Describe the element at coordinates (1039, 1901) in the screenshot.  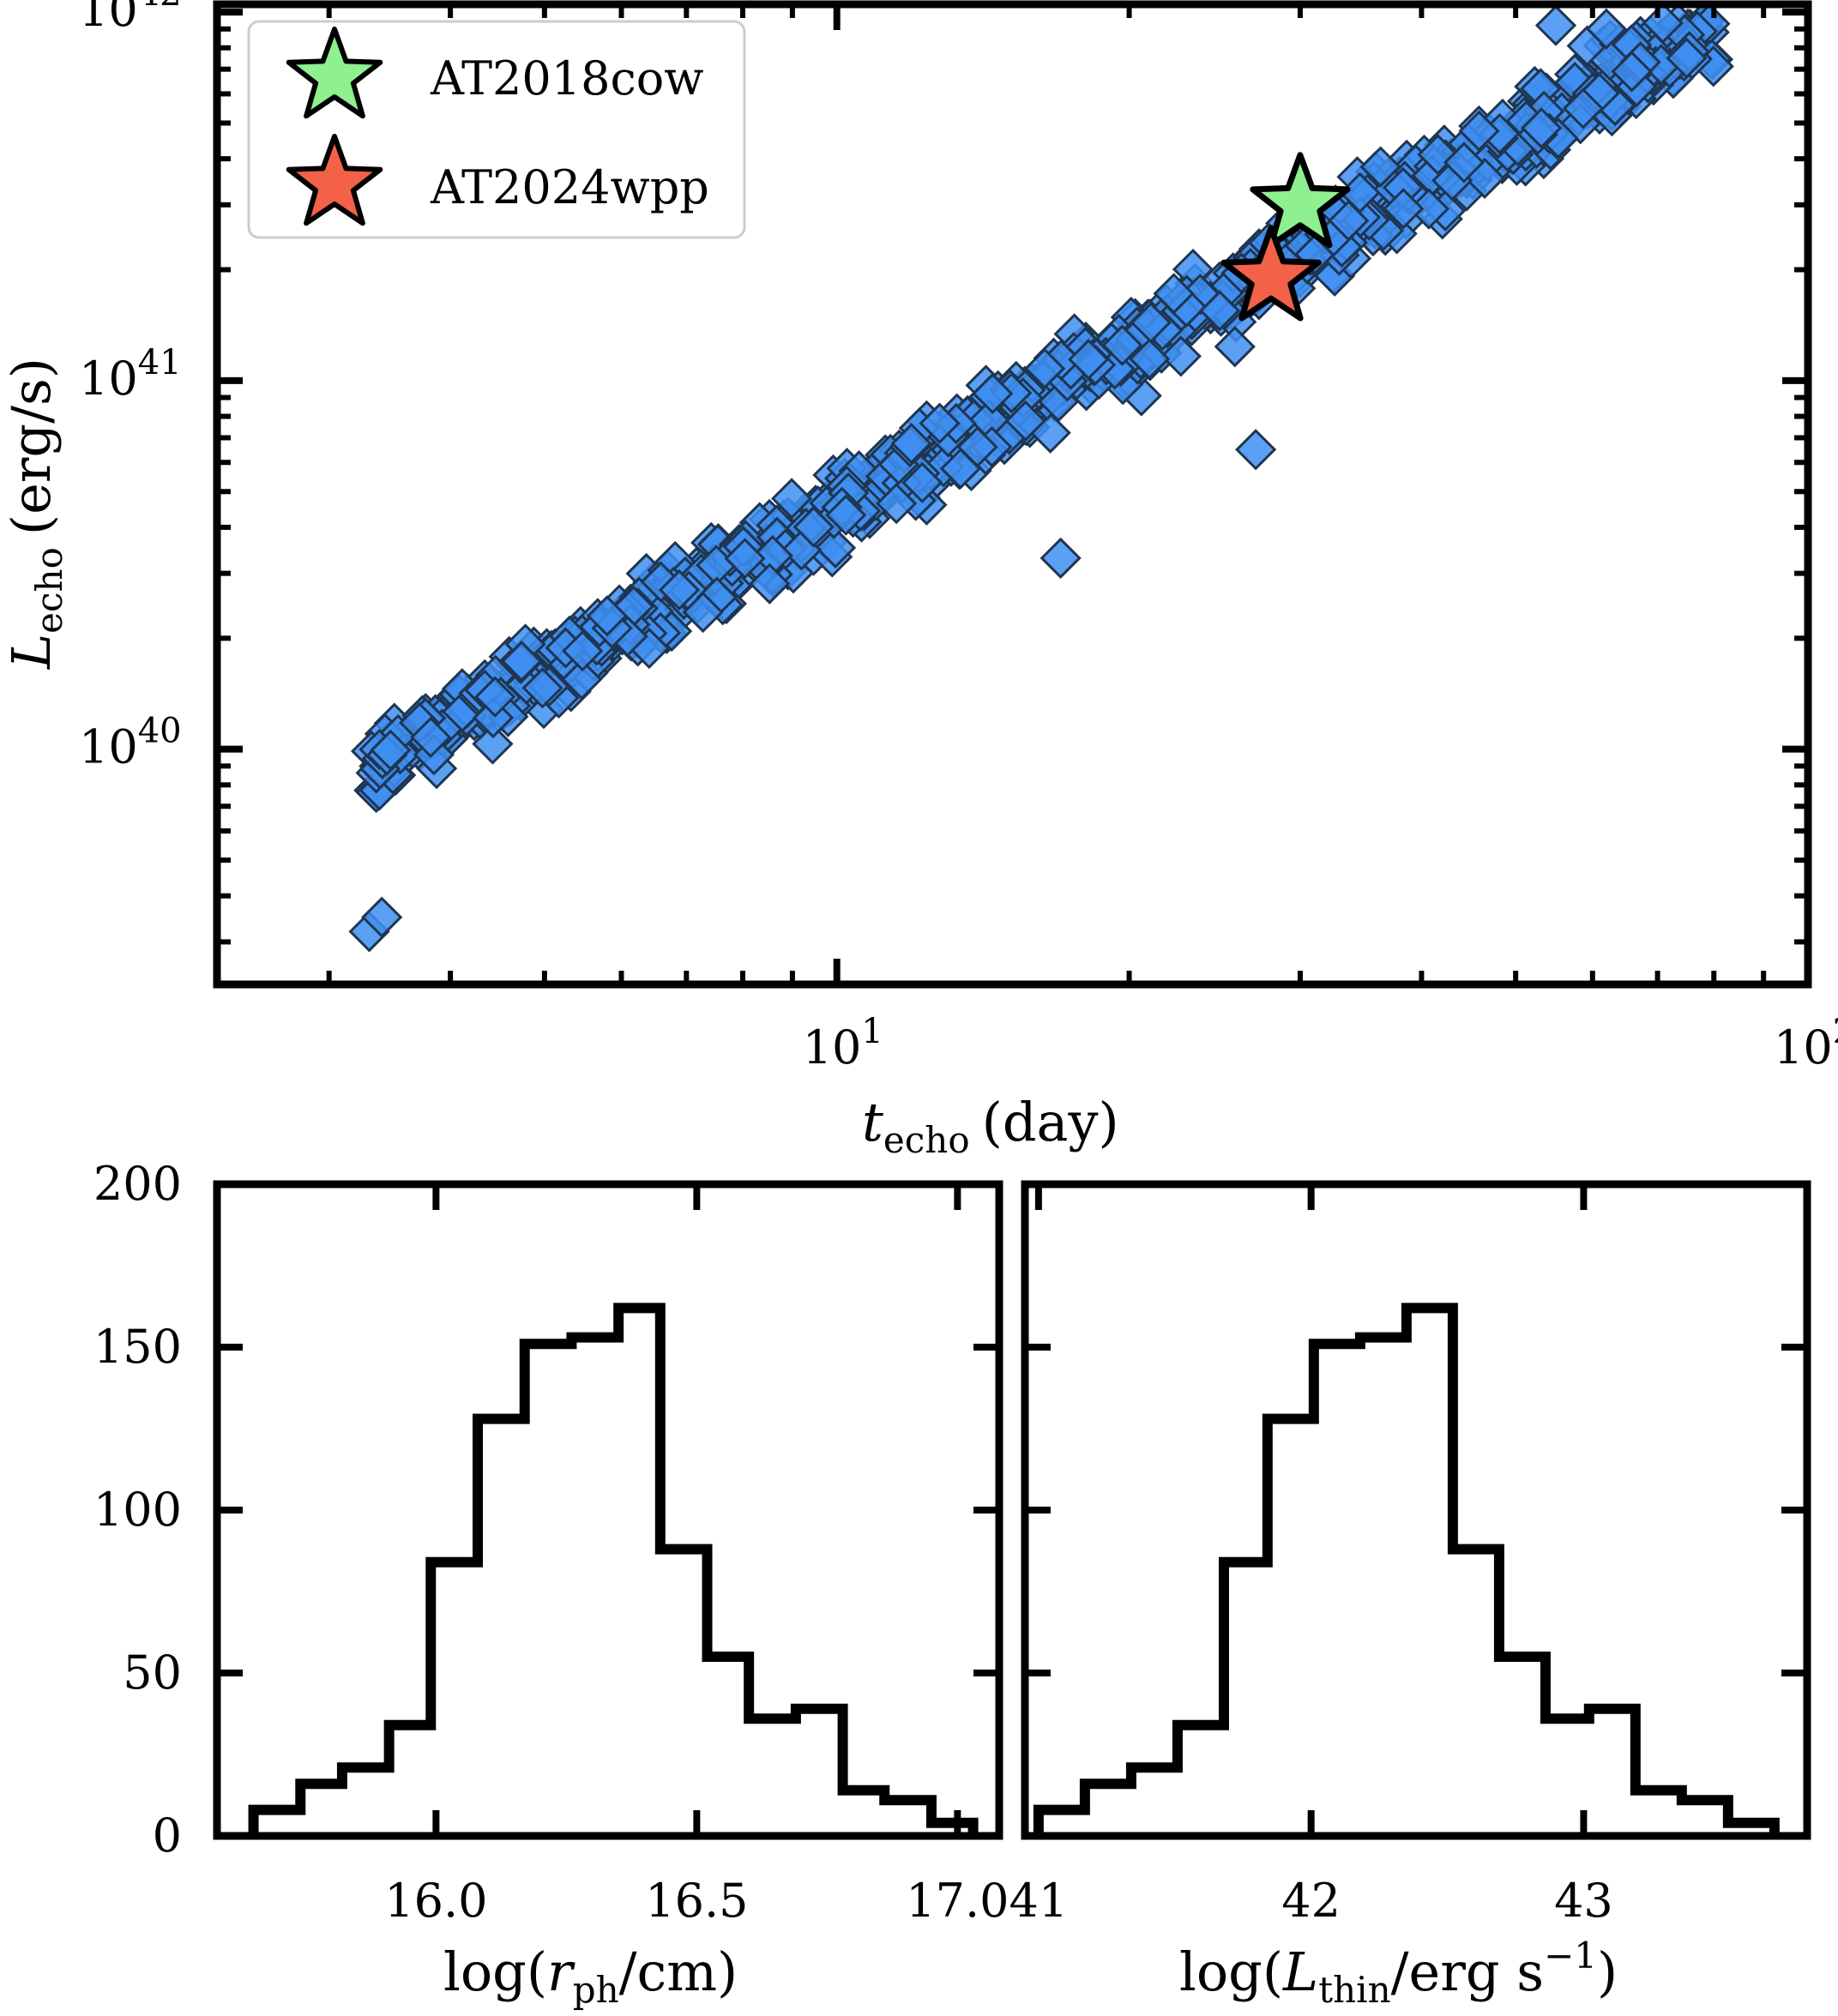
I see `hist-x-tick-label: 41` at that location.